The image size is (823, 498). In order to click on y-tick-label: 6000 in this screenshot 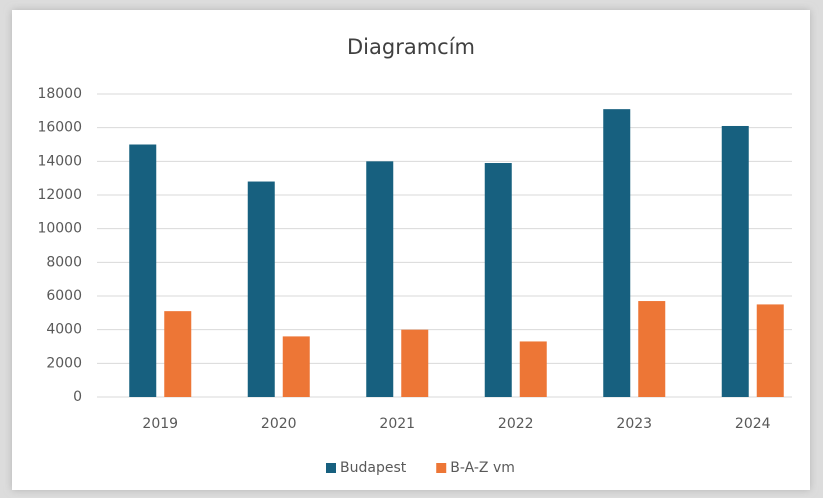, I will do `click(64, 296)`.